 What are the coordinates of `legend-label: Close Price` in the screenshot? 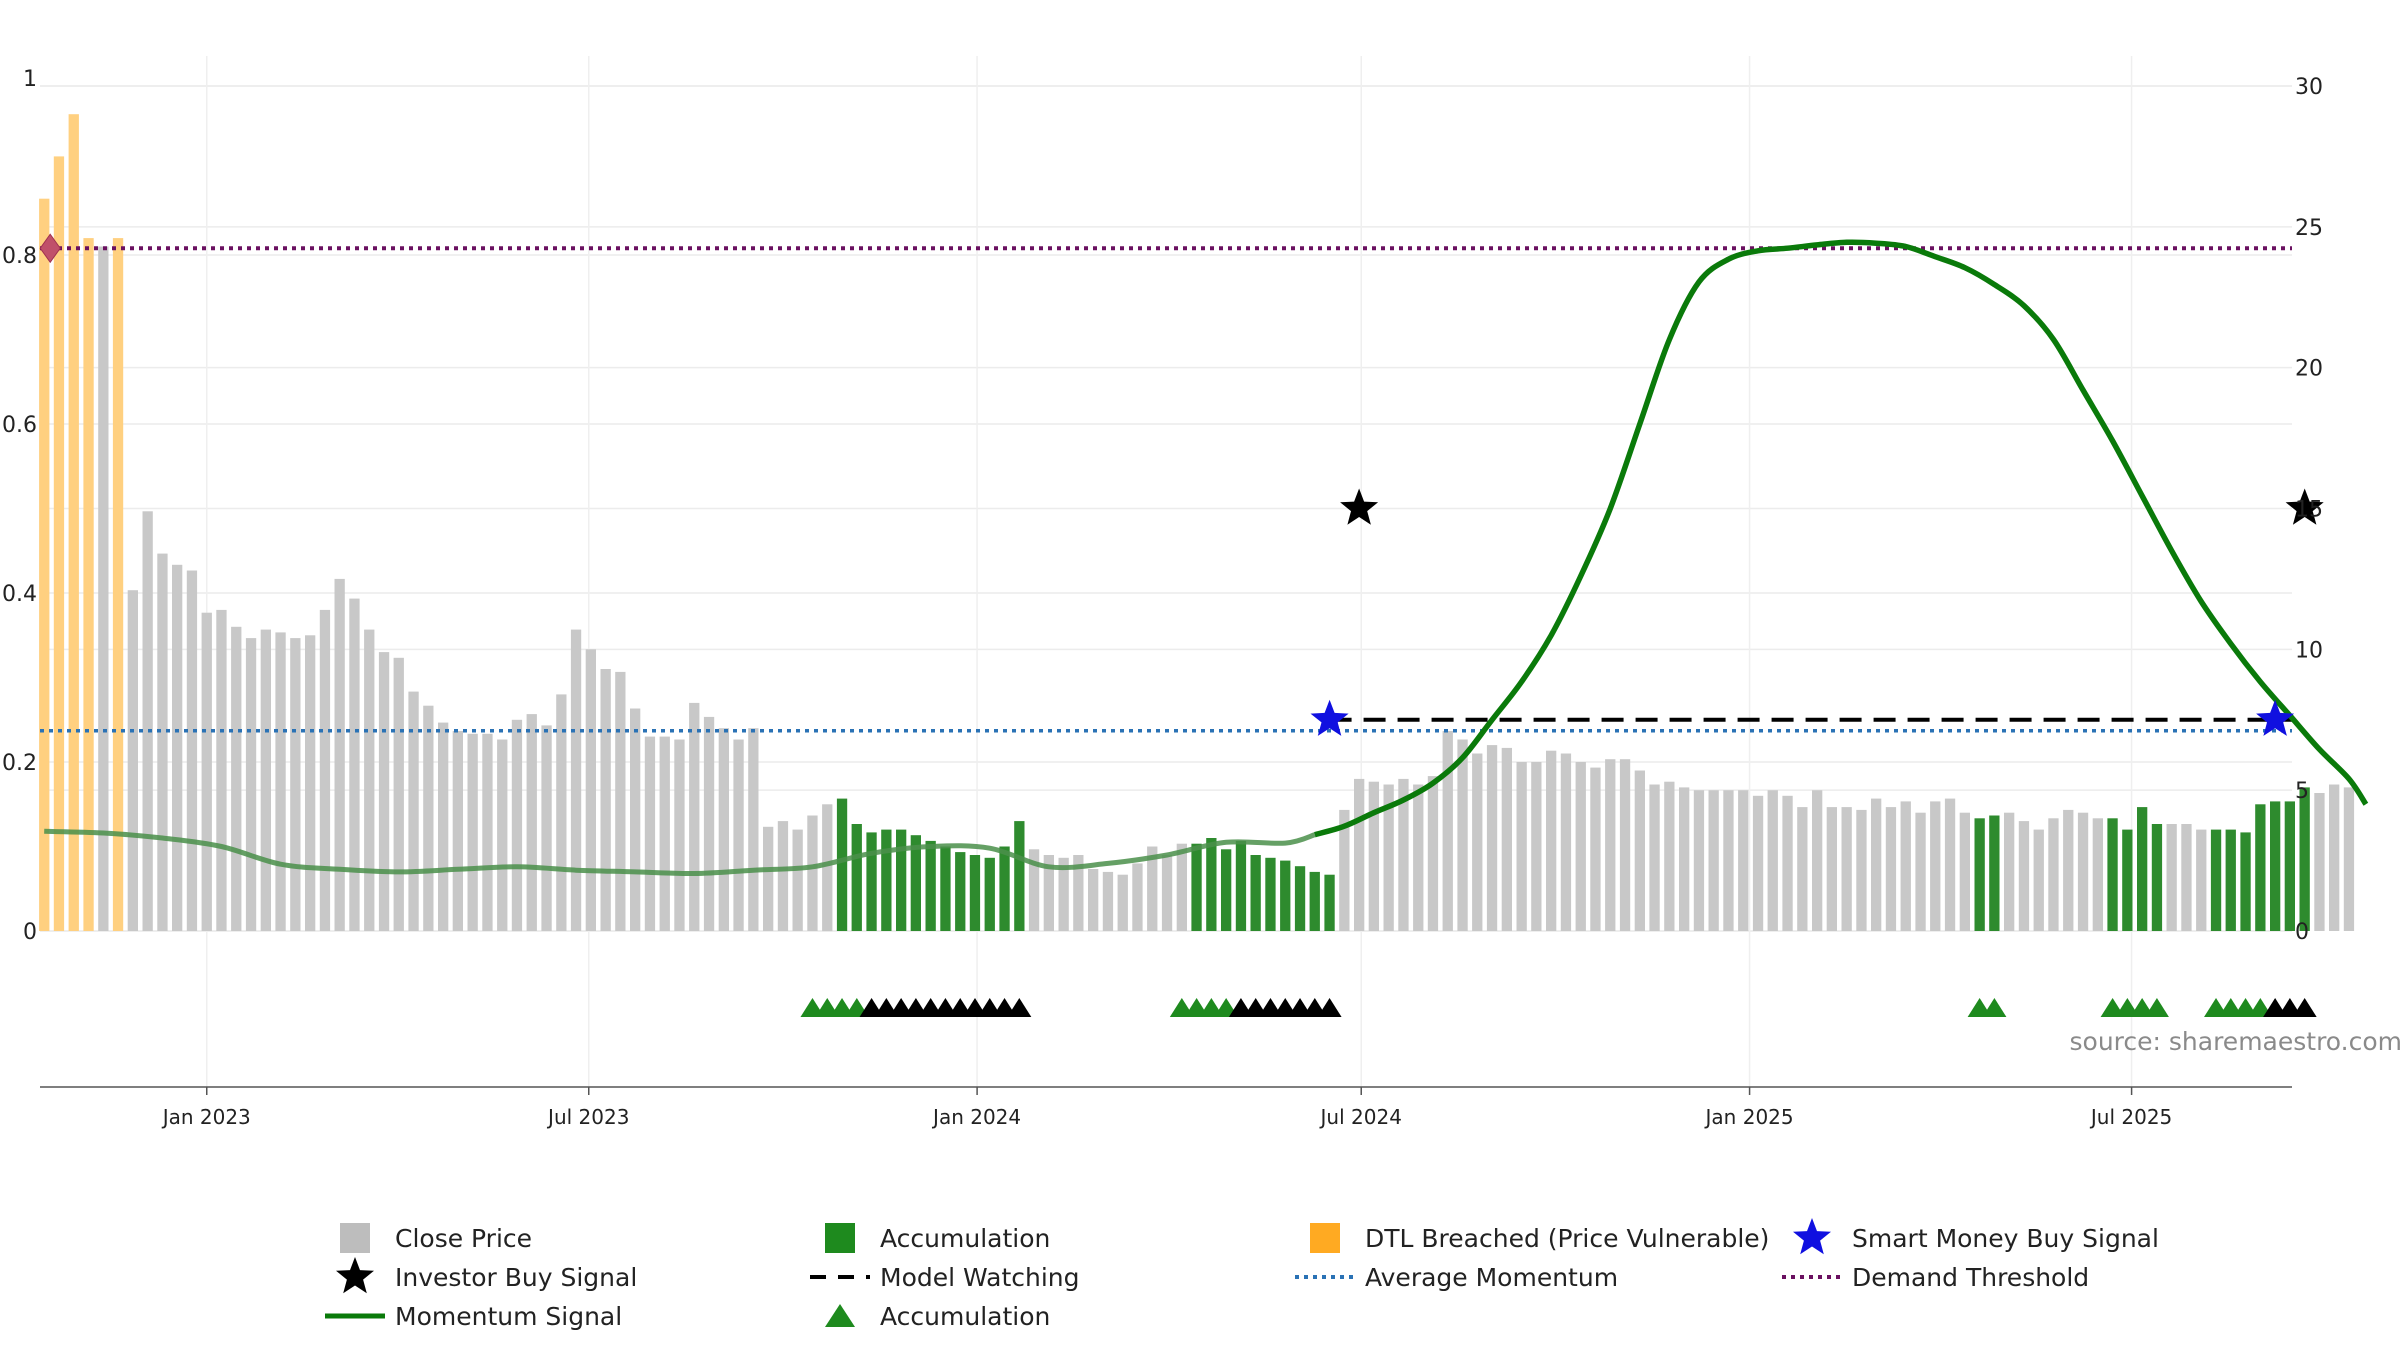 It's located at (463, 1238).